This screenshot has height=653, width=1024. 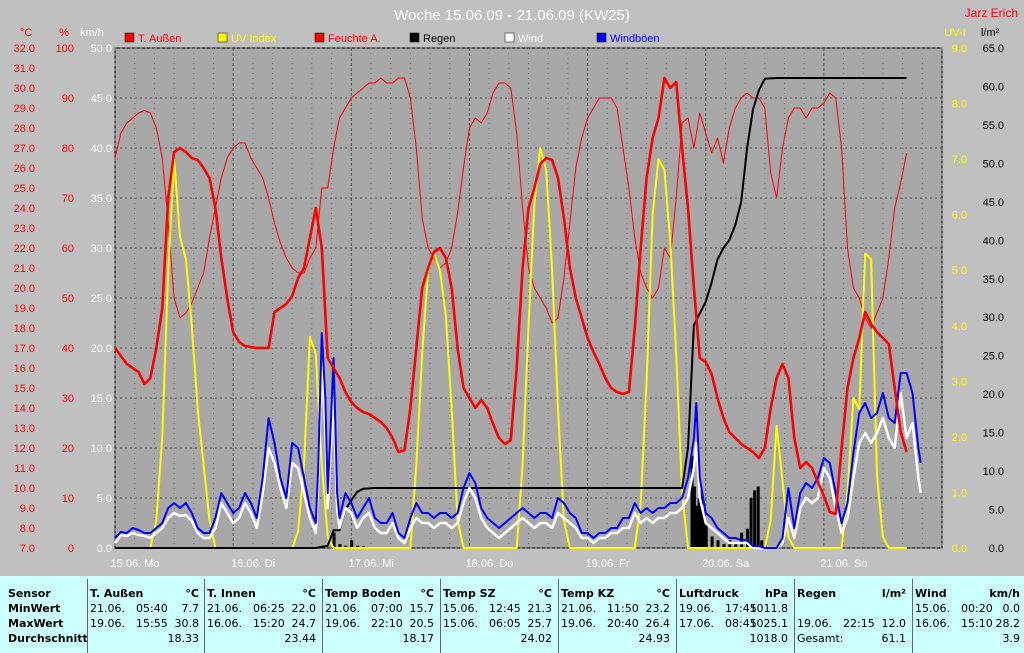 I want to click on tick-label-temp: 11.0, so click(x=24, y=469).